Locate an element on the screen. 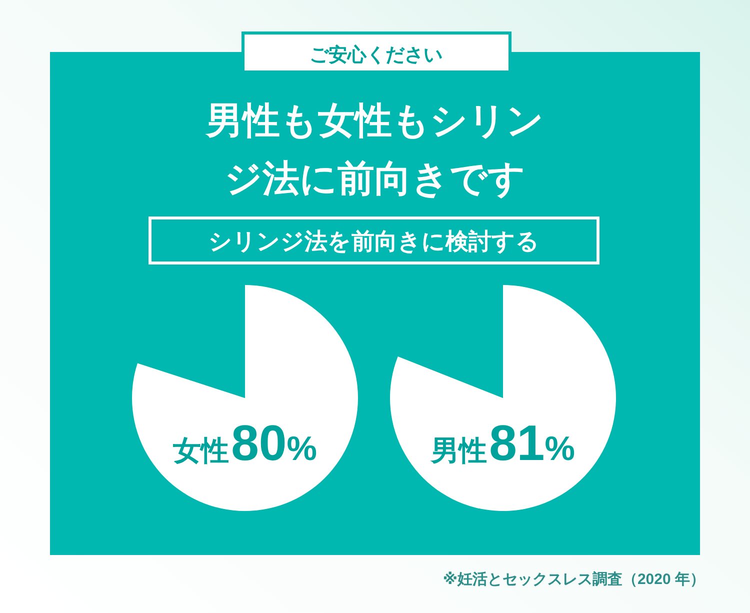 The image size is (750, 613). slice-label: 男性 is located at coordinates (459, 450).